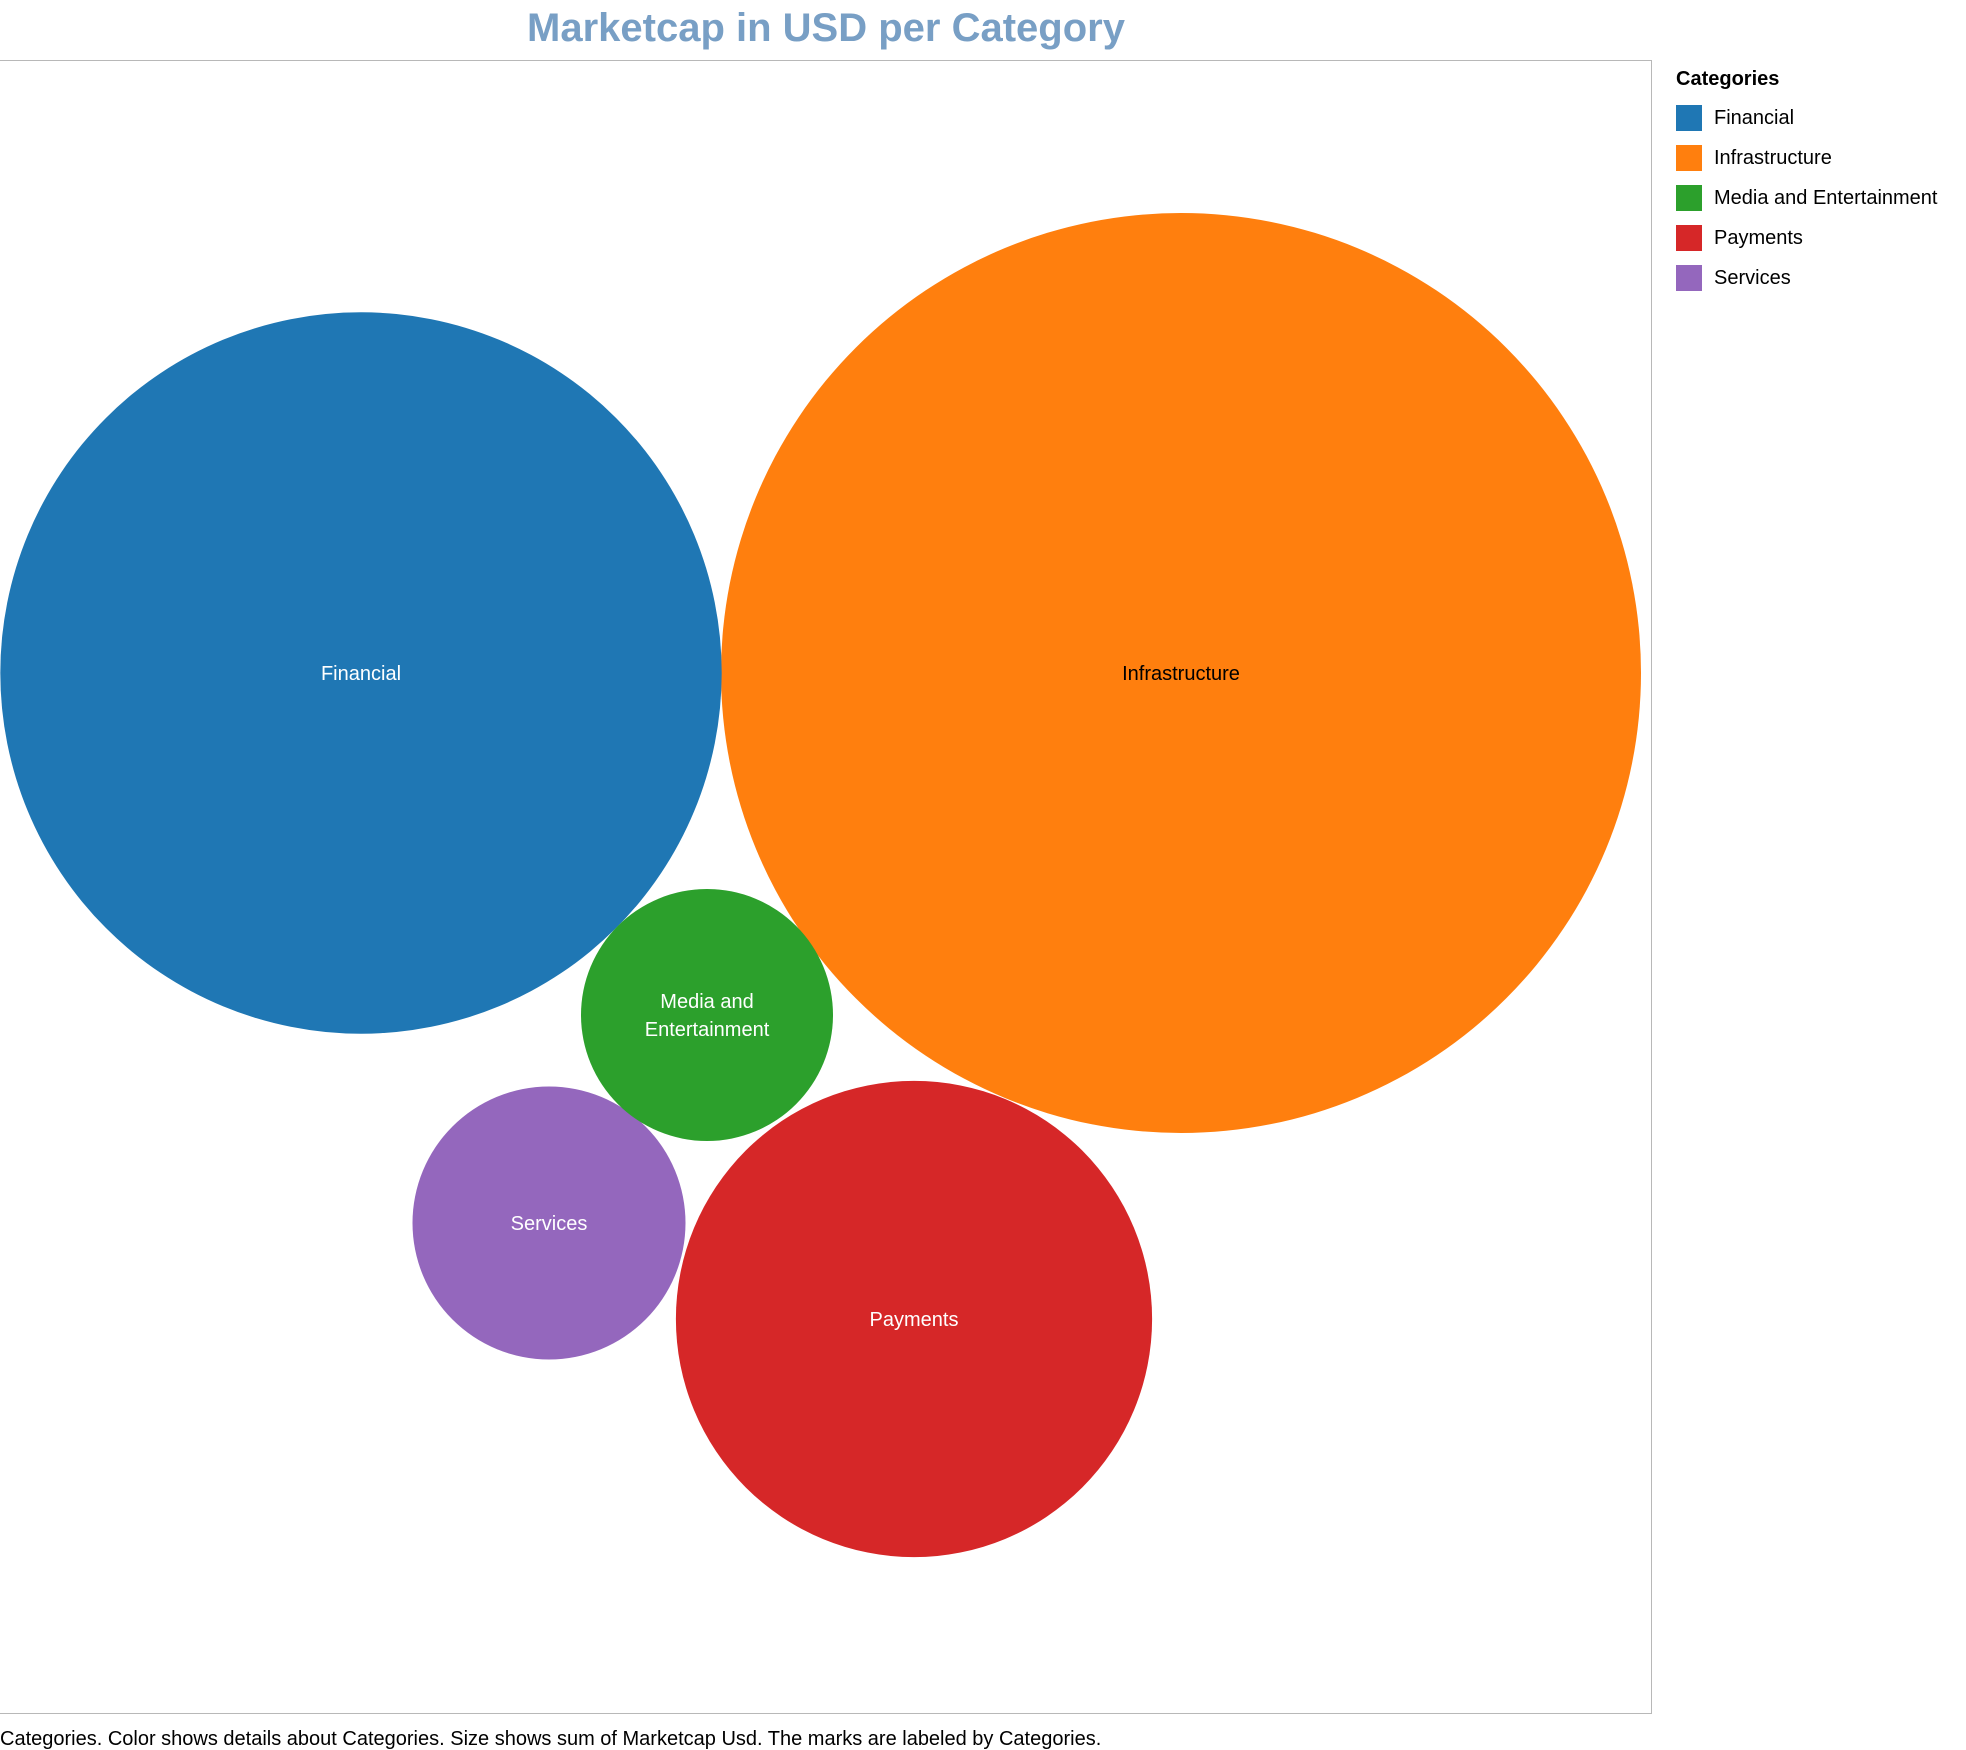 This screenshot has height=1750, width=1966. Describe the element at coordinates (1752, 277) in the screenshot. I see `legend-label: Services` at that location.